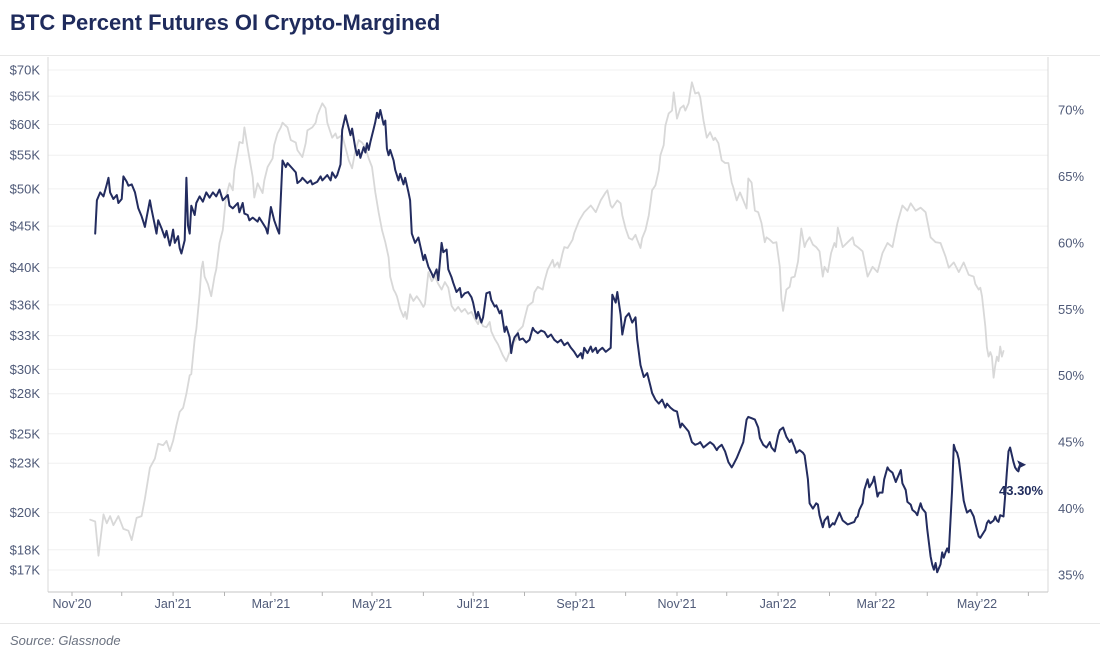 Image resolution: width=1100 pixels, height=660 pixels. What do you see at coordinates (25, 549) in the screenshot?
I see `y-axis-price-label: $18K` at bounding box center [25, 549].